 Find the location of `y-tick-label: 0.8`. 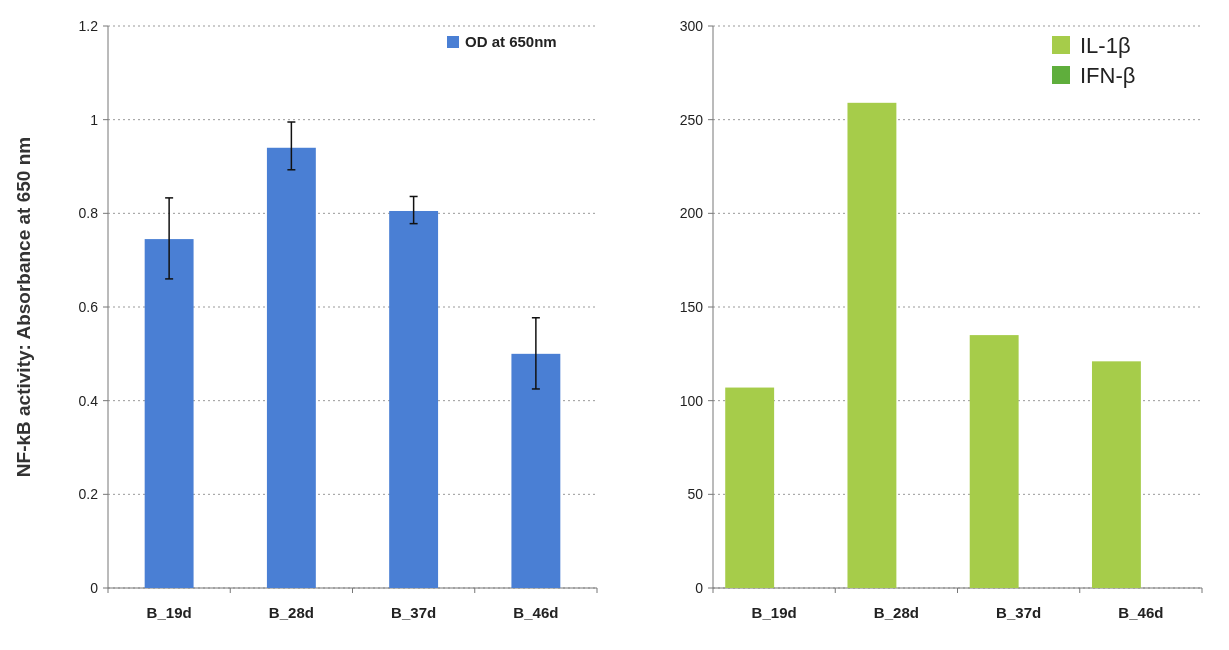

y-tick-label: 0.8 is located at coordinates (88, 213).